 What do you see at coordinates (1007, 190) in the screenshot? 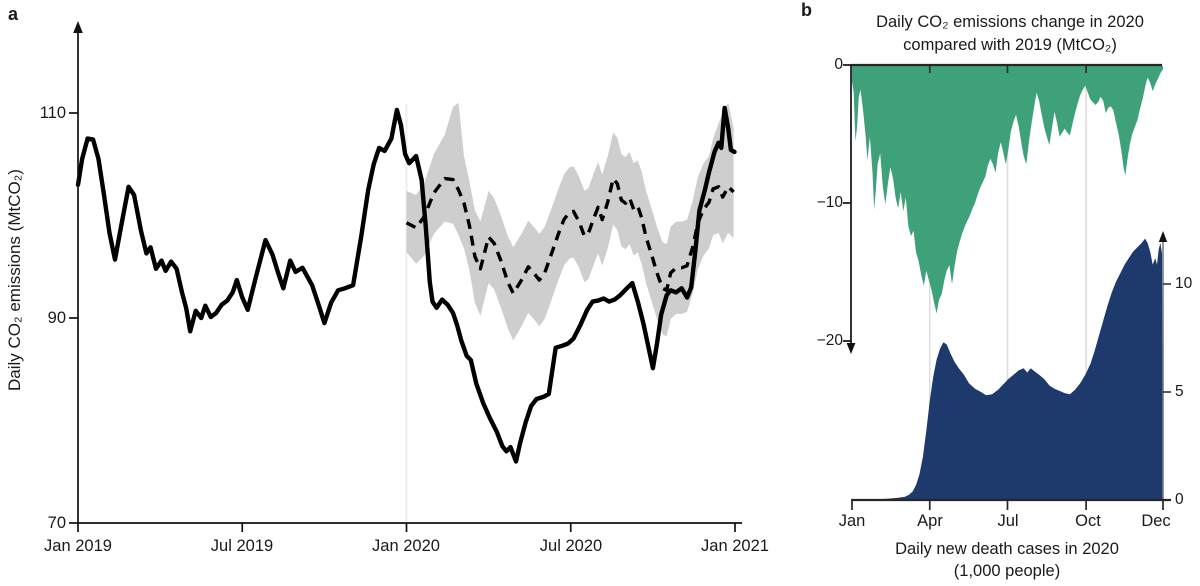
I see `emissions-change-area` at bounding box center [1007, 190].